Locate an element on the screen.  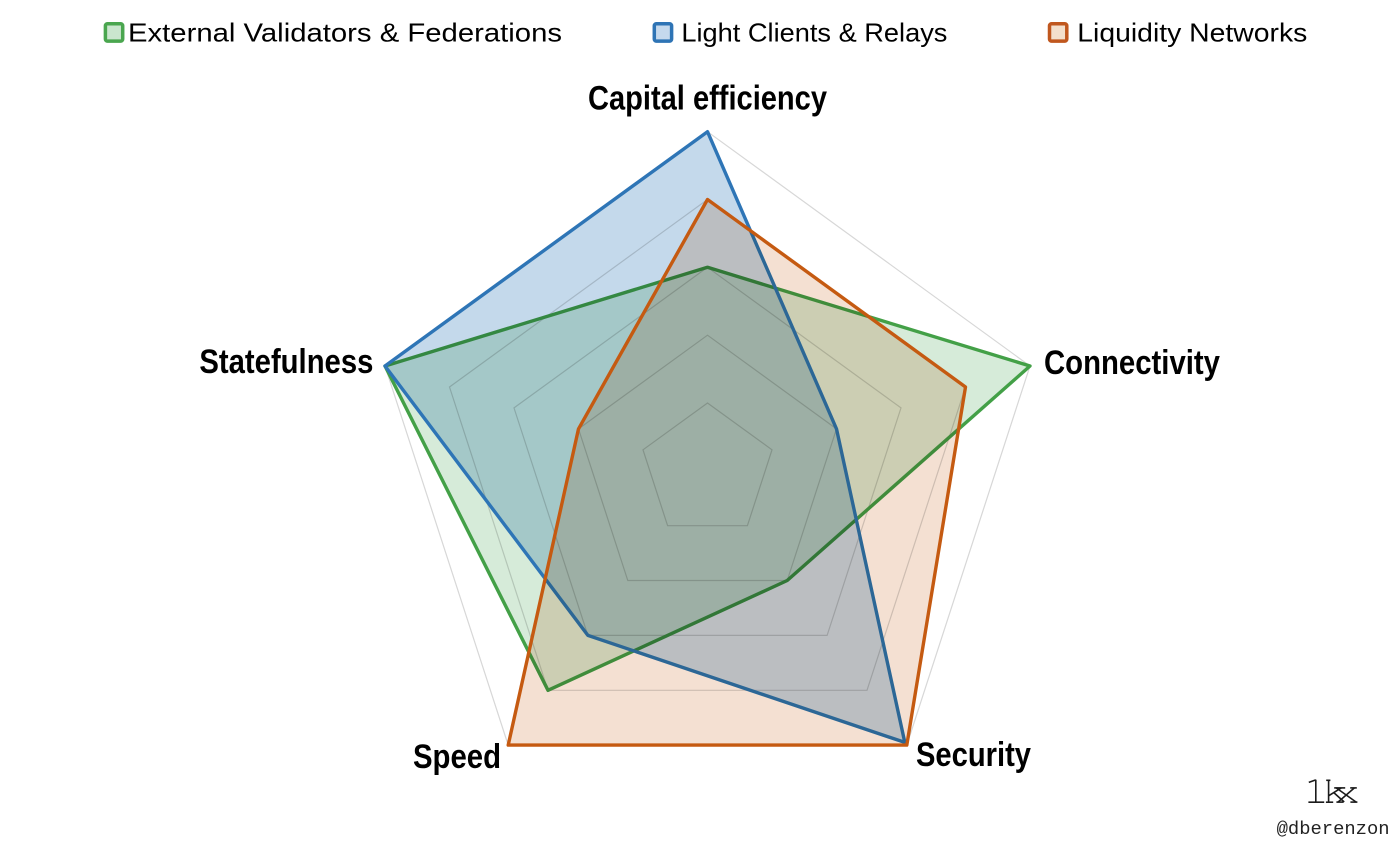
svg-text: Light Clients & Relays is located at coordinates (814, 33).